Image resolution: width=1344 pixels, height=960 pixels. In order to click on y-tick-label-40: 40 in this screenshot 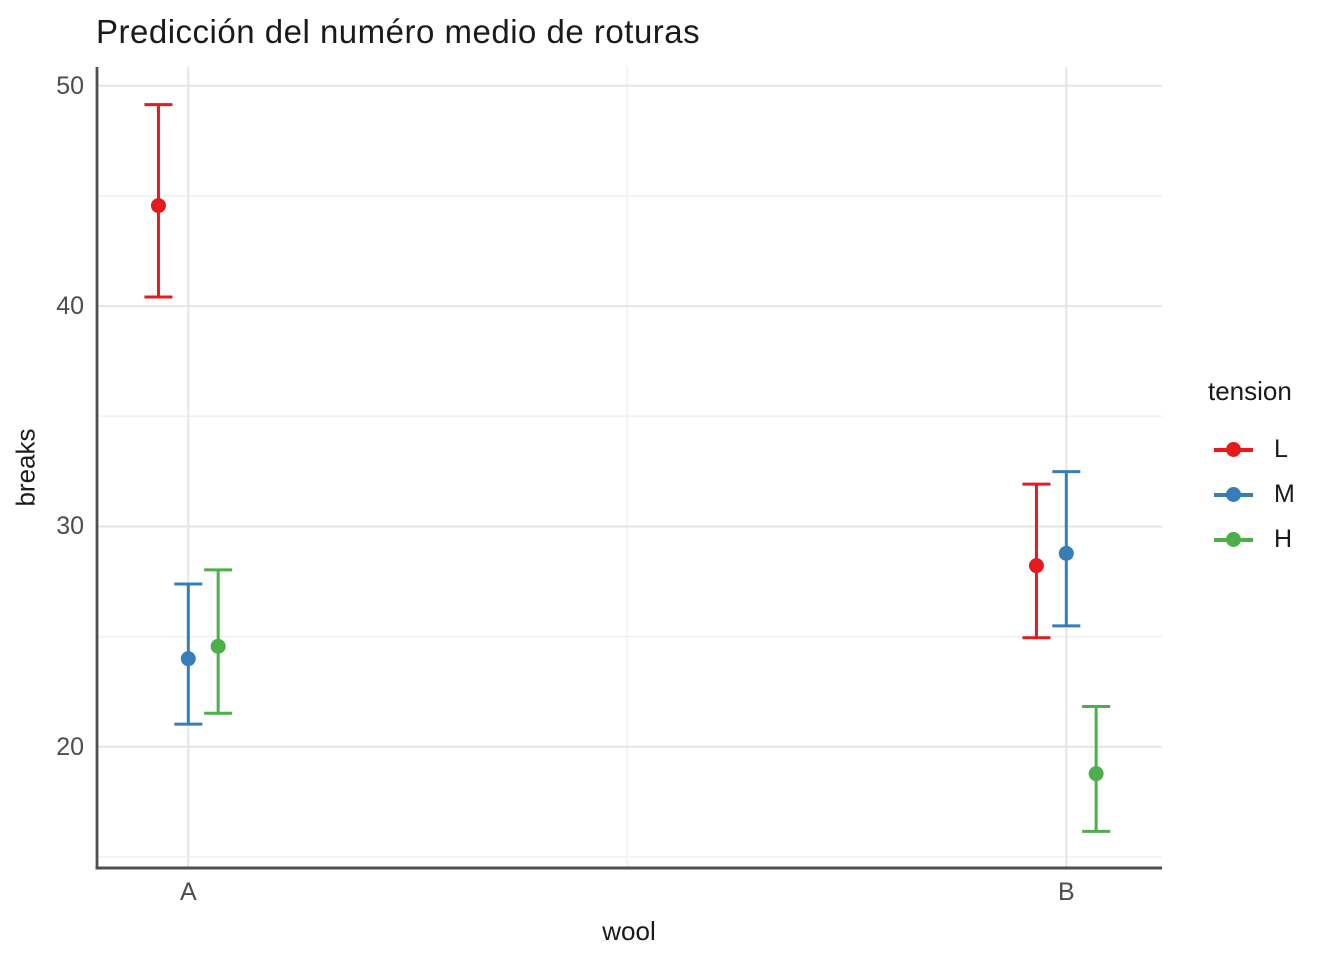, I will do `click(70, 306)`.